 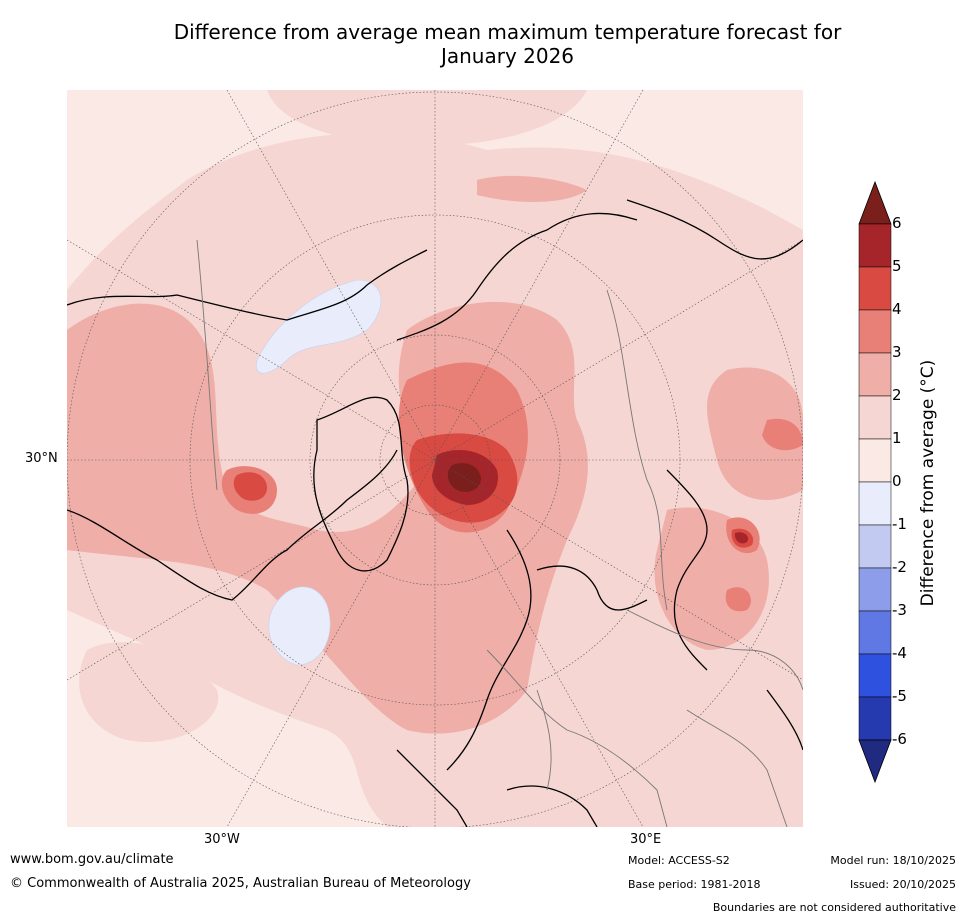 I want to click on colorbar-under-arrow, so click(x=875, y=761).